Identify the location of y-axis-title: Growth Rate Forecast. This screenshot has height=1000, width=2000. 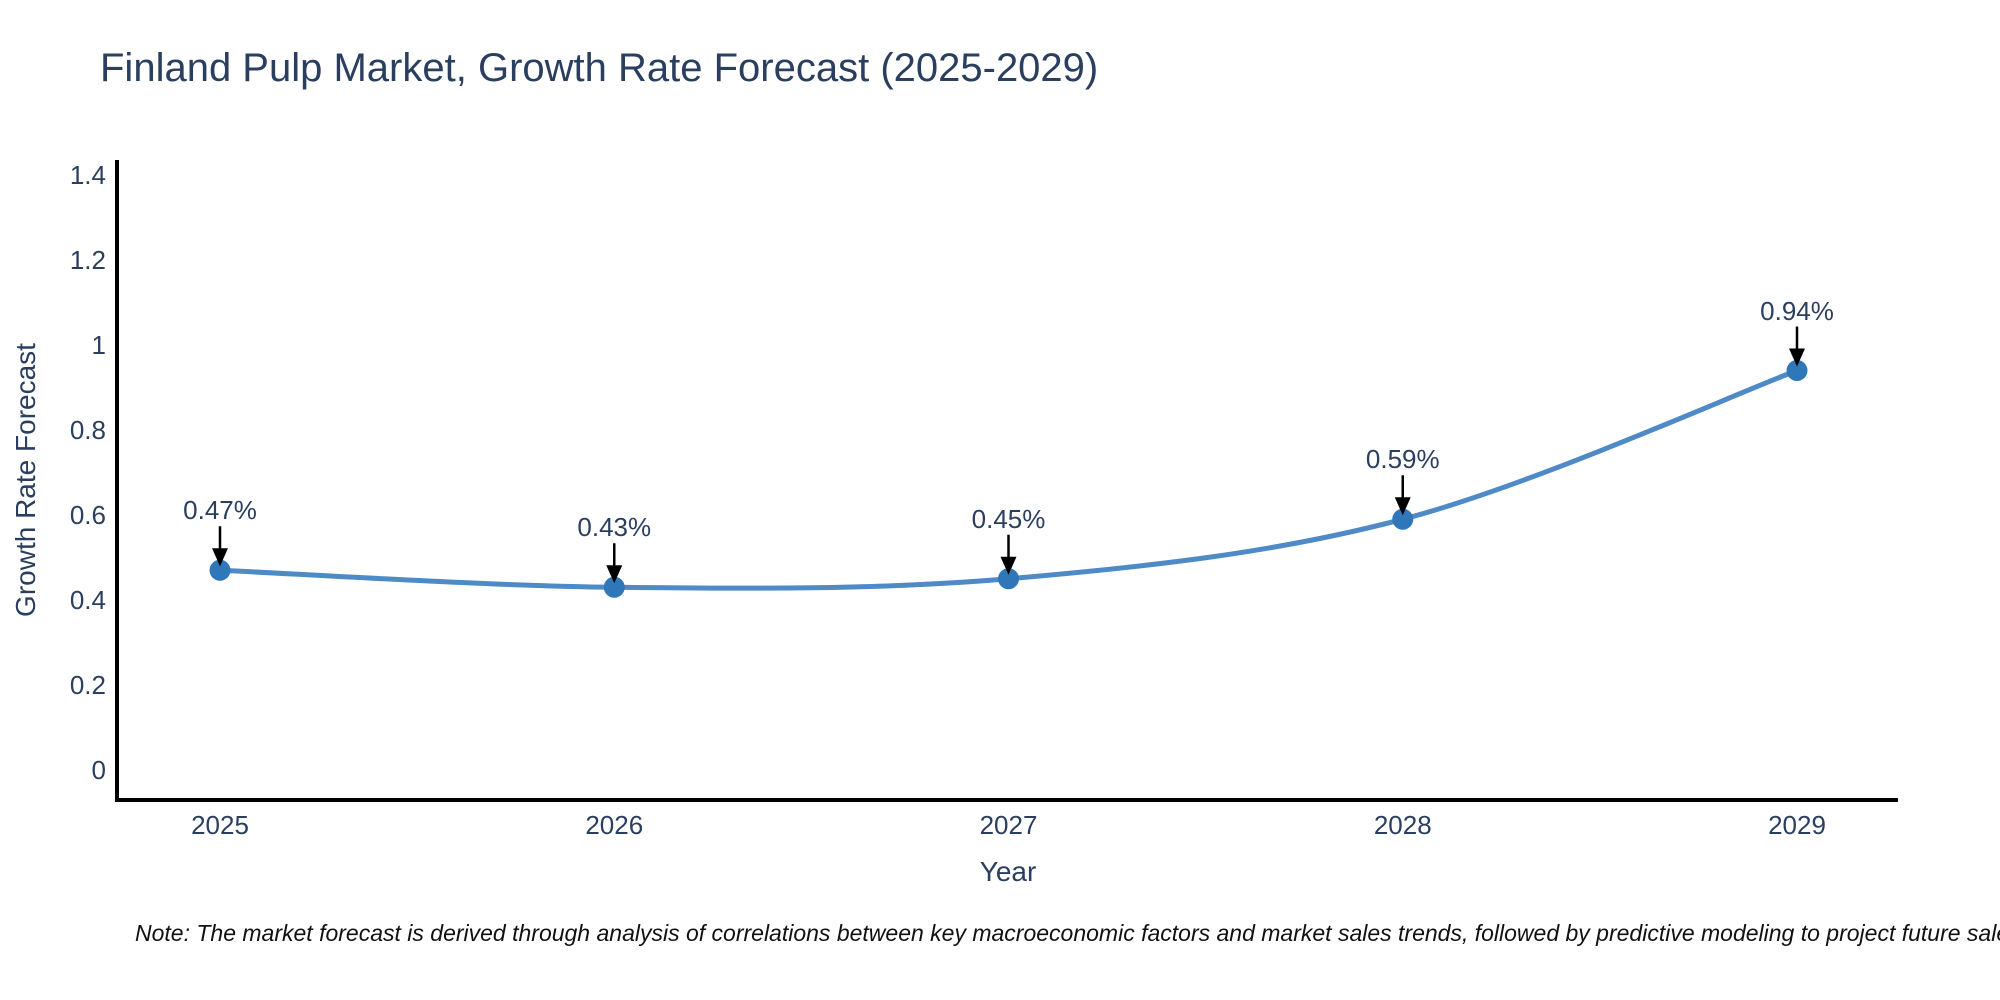
(25, 480).